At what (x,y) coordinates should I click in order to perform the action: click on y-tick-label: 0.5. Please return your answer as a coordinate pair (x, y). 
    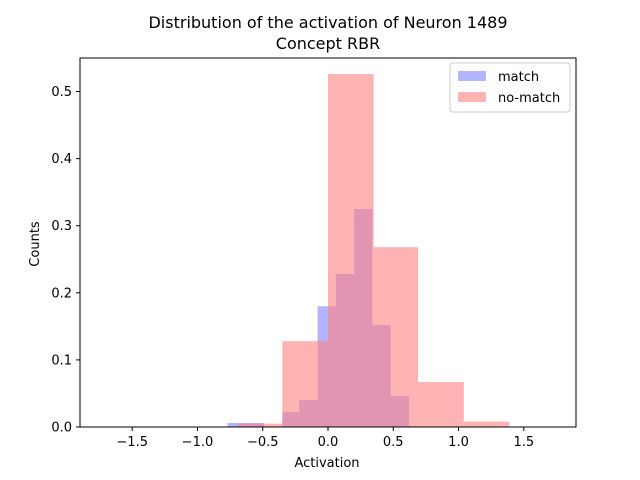
    Looking at the image, I should click on (61, 92).